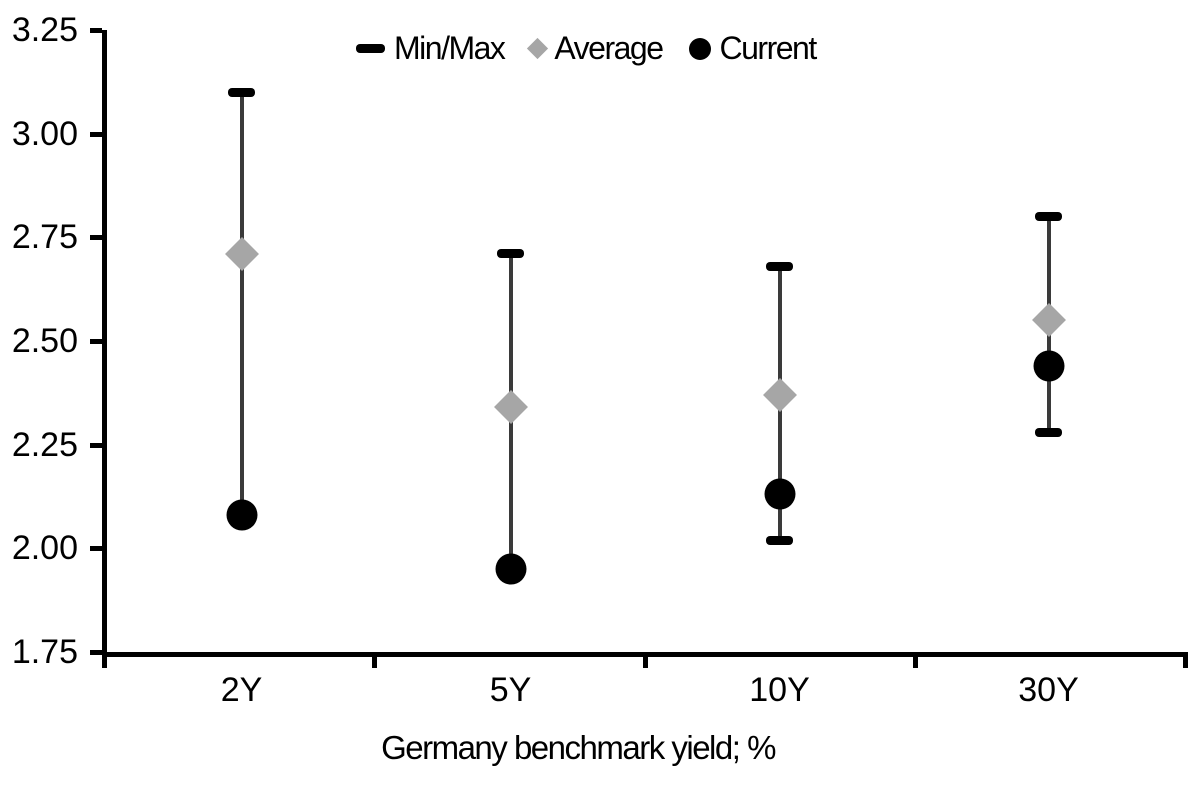 This screenshot has height=788, width=1200. I want to click on legend-item-average: Average, so click(595, 48).